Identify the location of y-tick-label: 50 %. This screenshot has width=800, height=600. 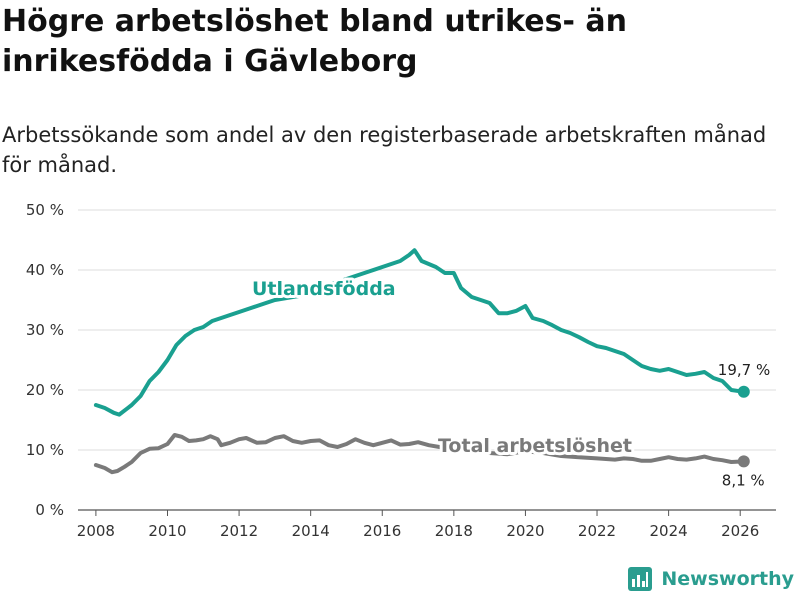
(45, 210).